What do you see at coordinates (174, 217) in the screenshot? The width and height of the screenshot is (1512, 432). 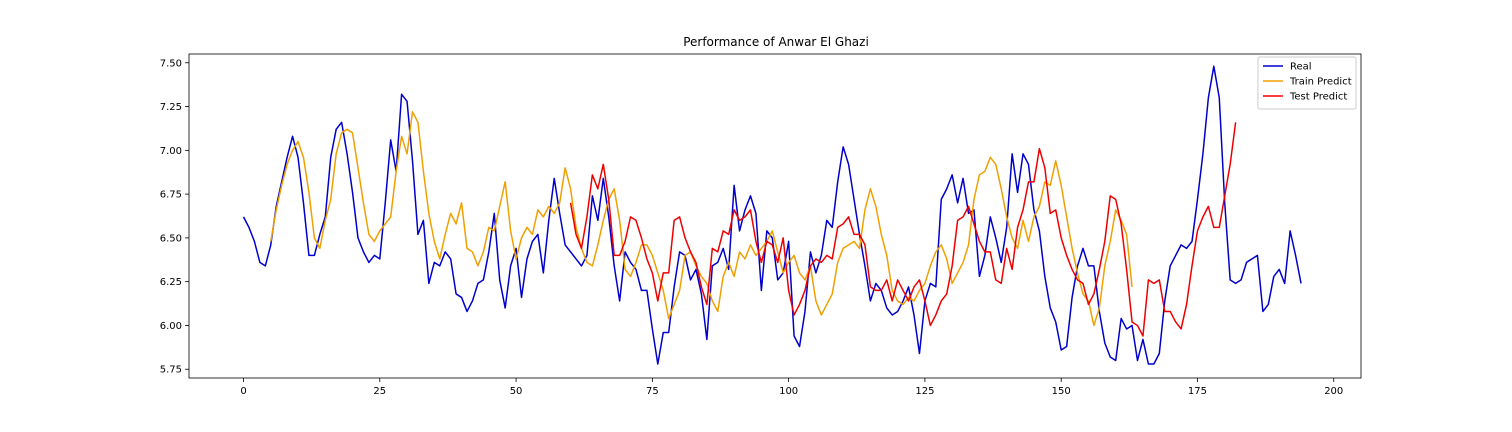 I see `y-axis: 5.75 6.00 6.25 6.50 6.75 7.00 7.25 7.50` at bounding box center [174, 217].